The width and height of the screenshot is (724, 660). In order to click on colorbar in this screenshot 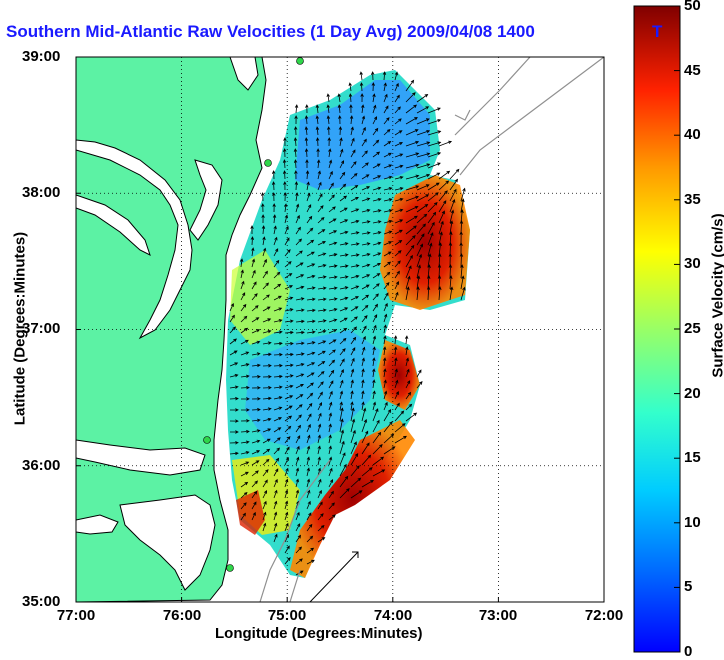, I will do `click(657, 329)`.